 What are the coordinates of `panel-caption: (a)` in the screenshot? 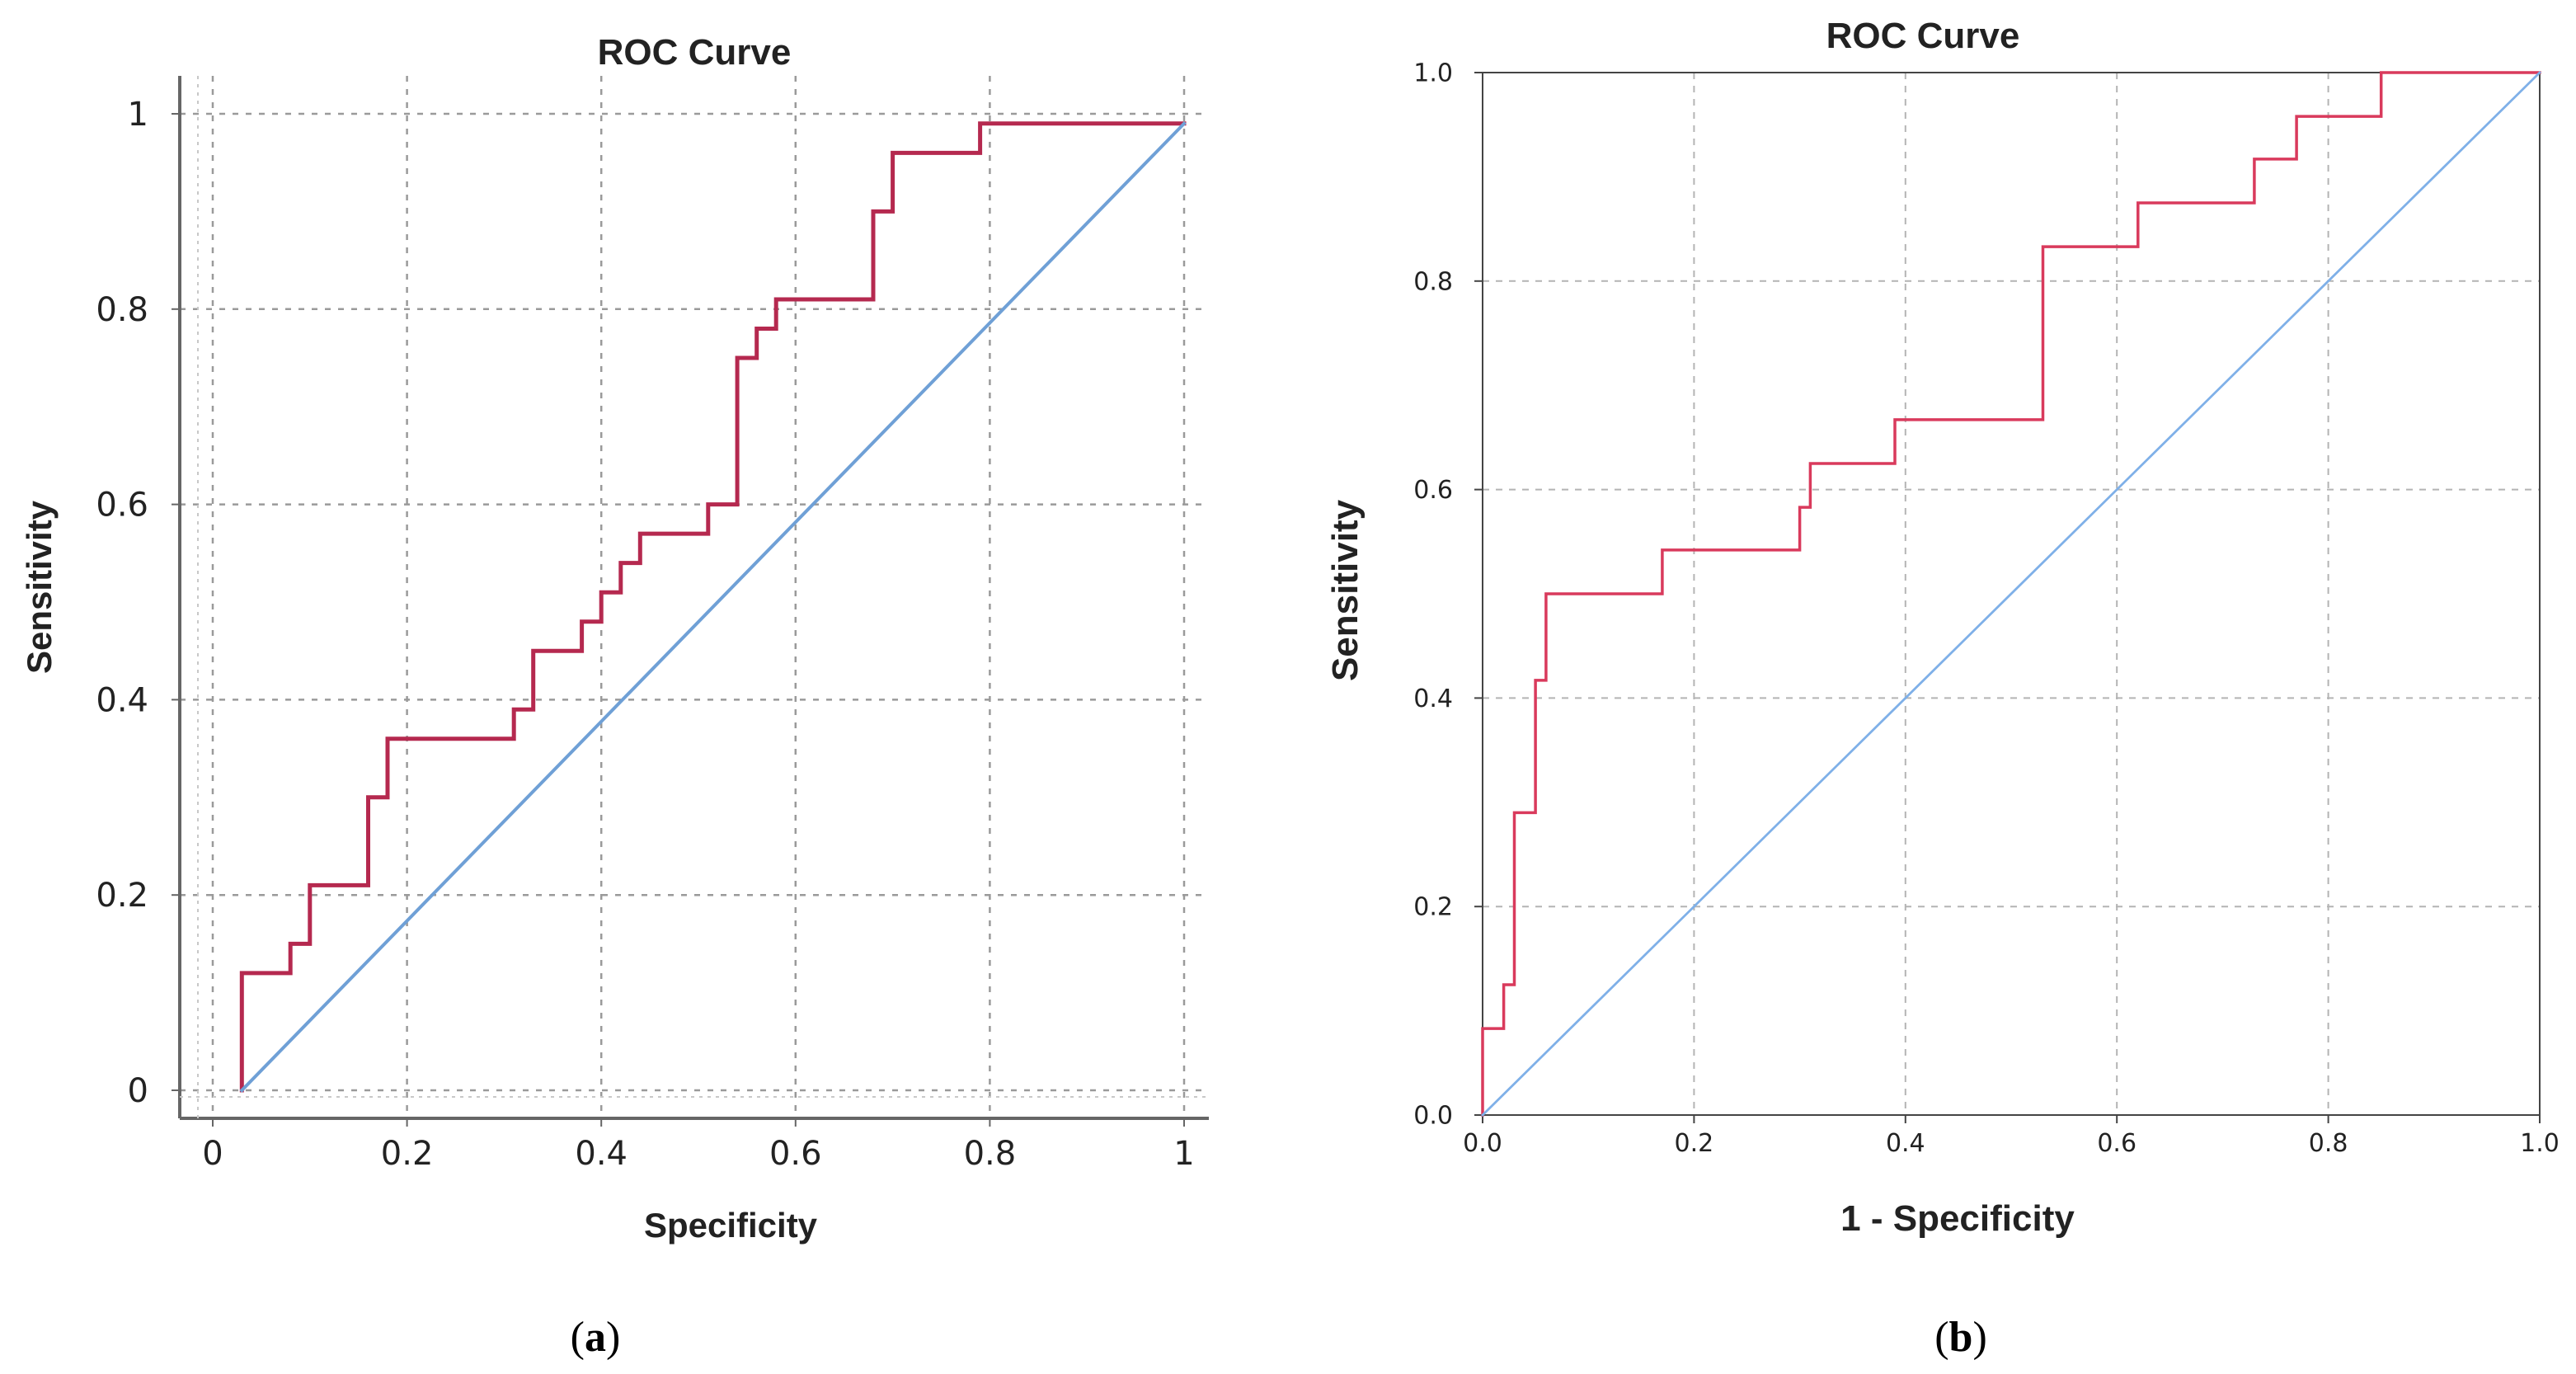 It's located at (596, 1337).